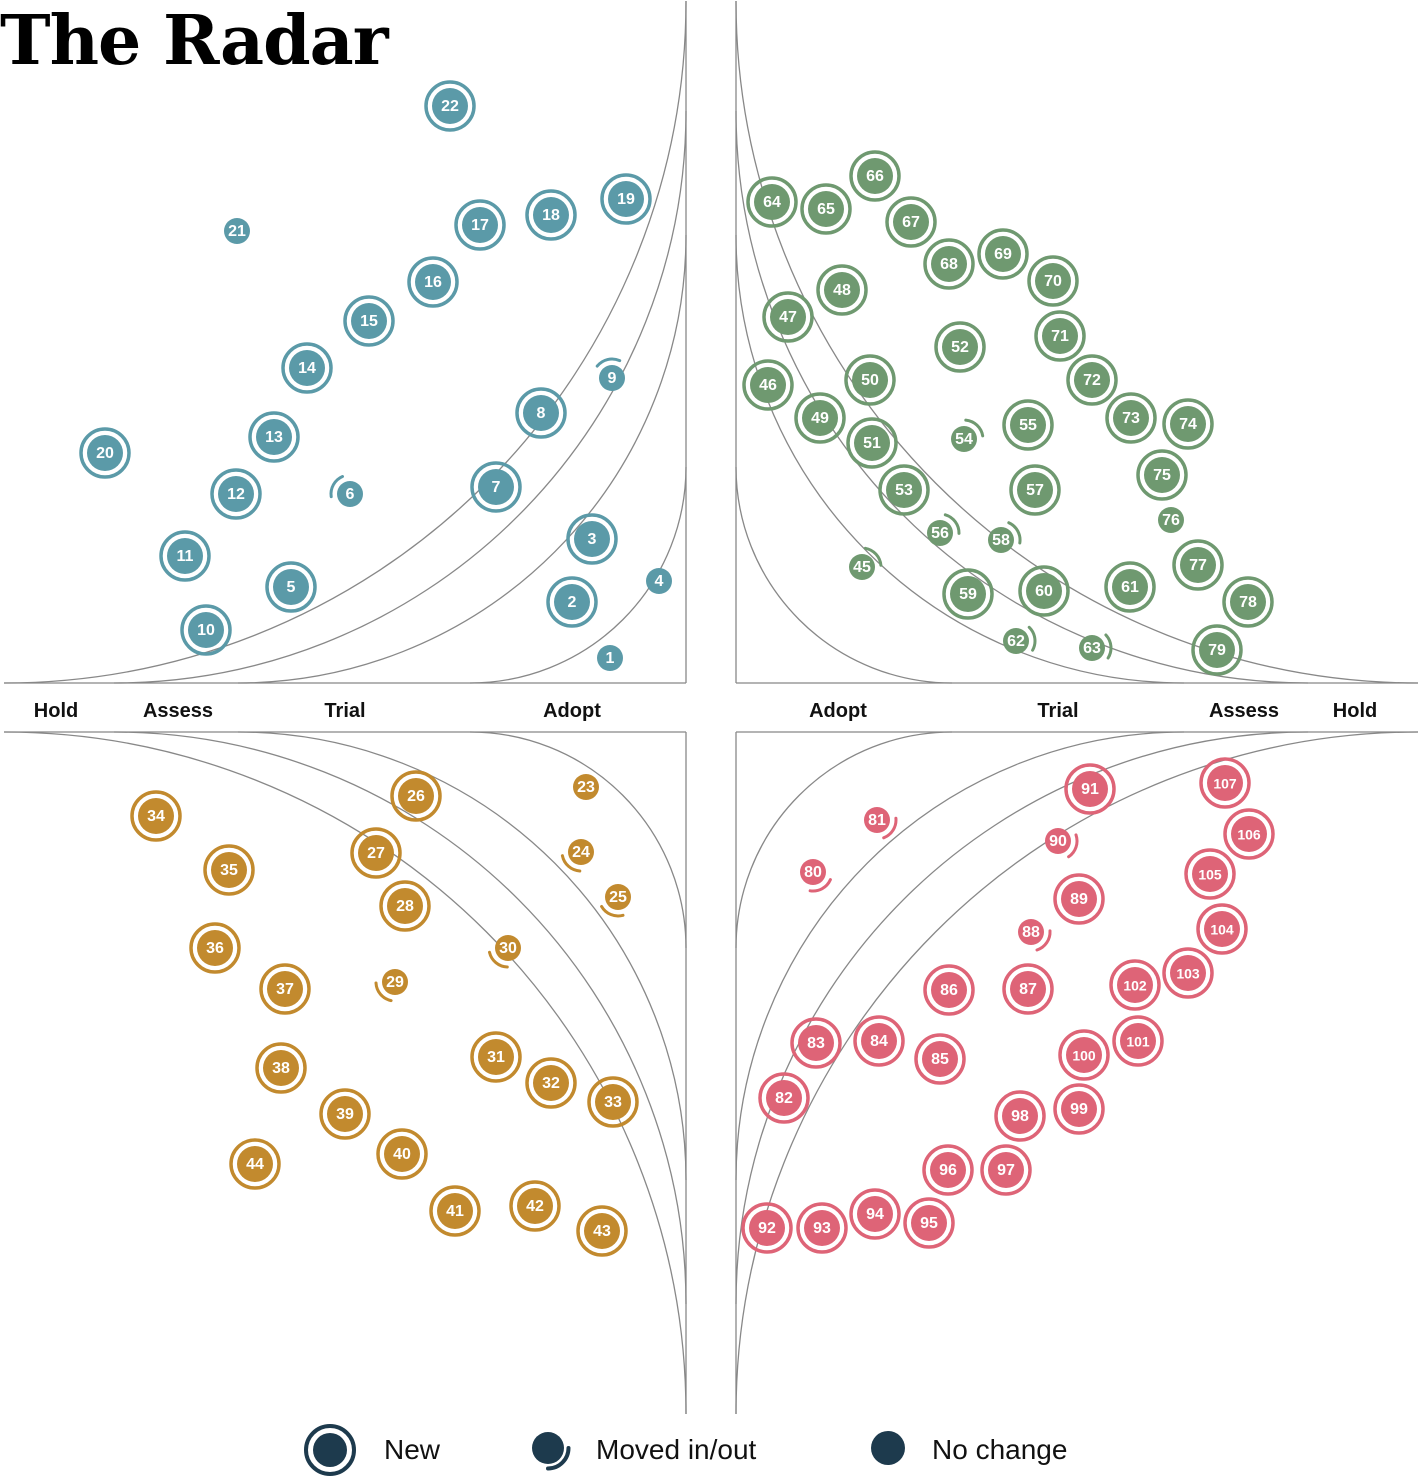  I want to click on blip-75: 75, so click(1162, 475).